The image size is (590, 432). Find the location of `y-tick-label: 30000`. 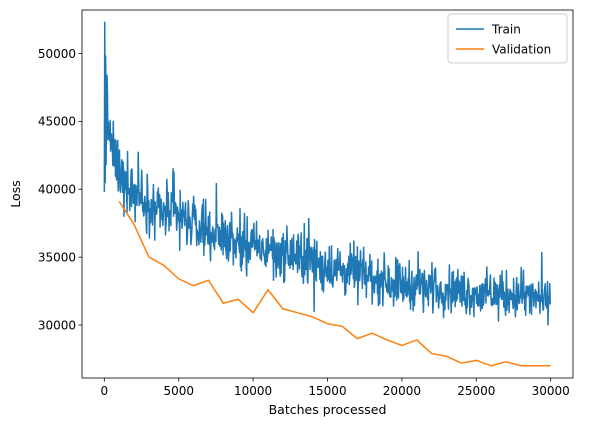

y-tick-label: 30000 is located at coordinates (57, 325).